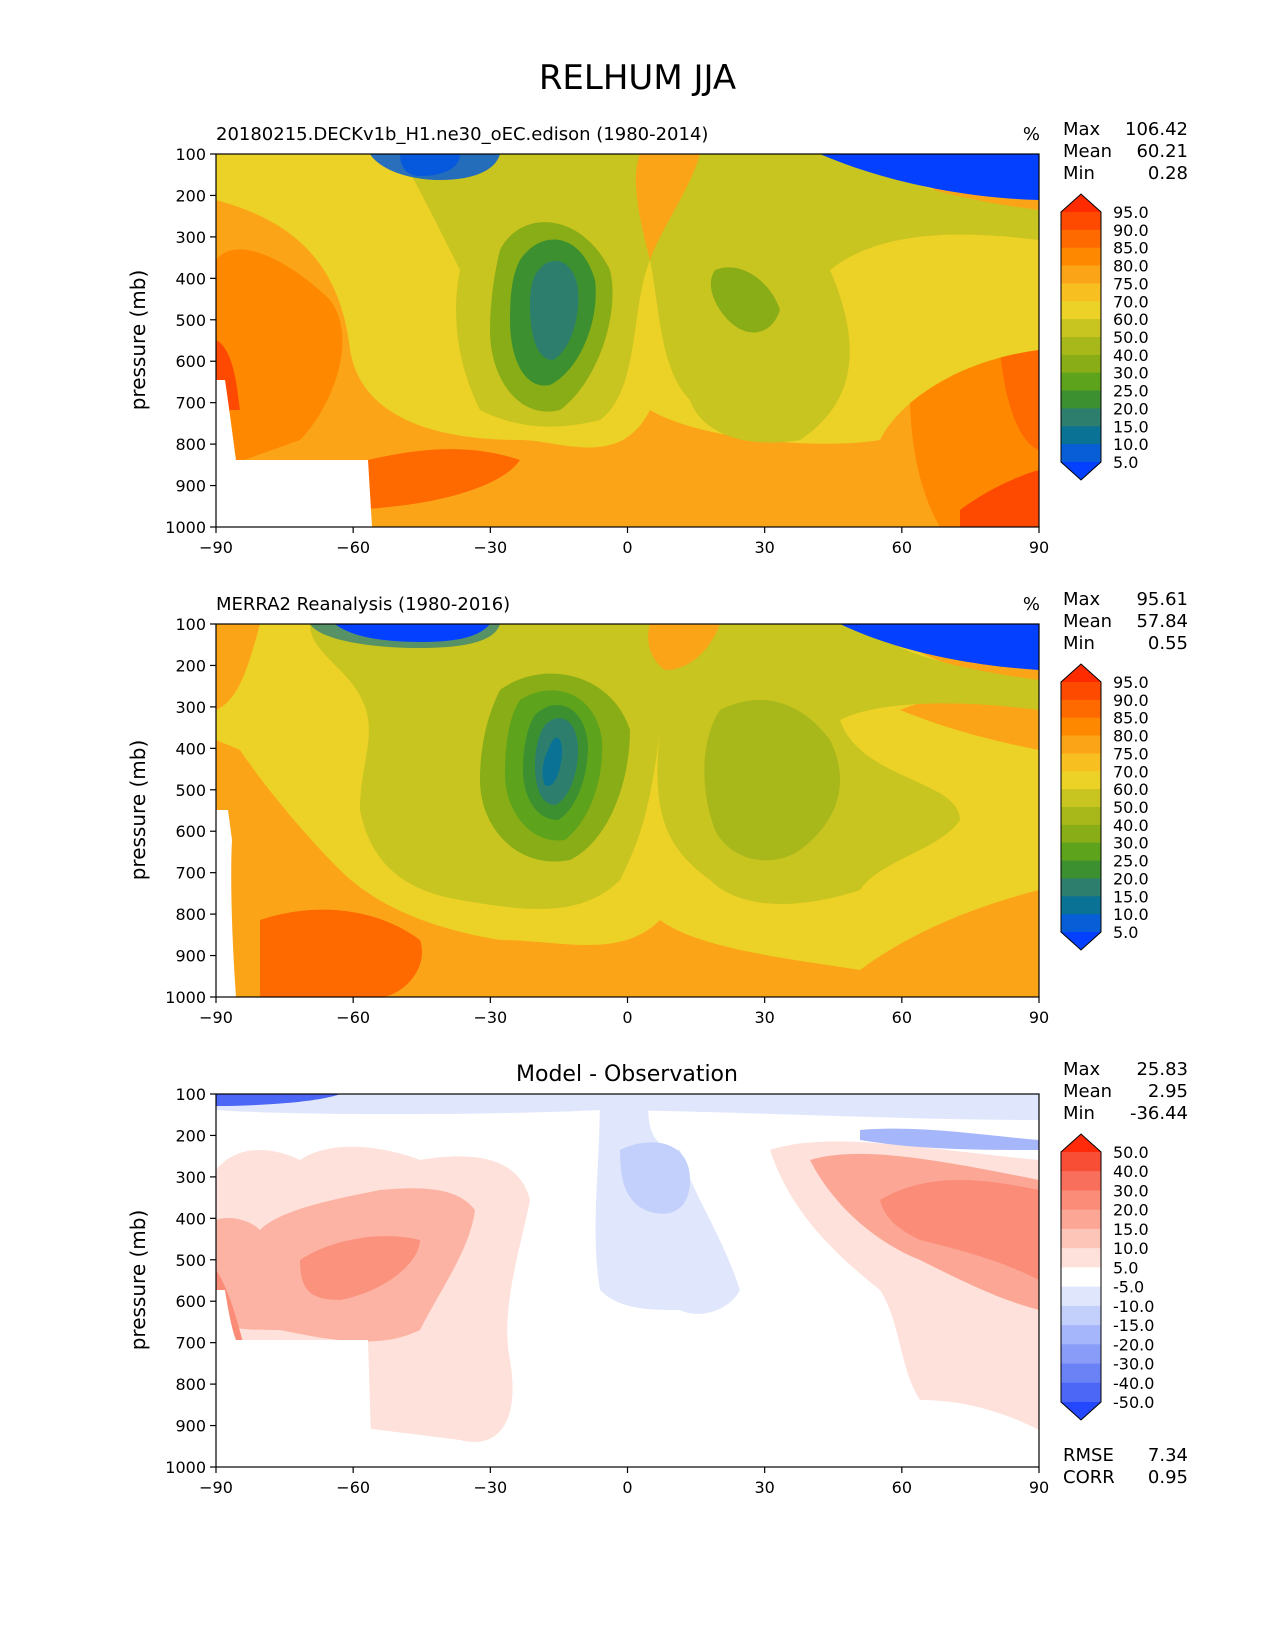  I want to click on colorbar-label: 25.0, so click(1131, 861).